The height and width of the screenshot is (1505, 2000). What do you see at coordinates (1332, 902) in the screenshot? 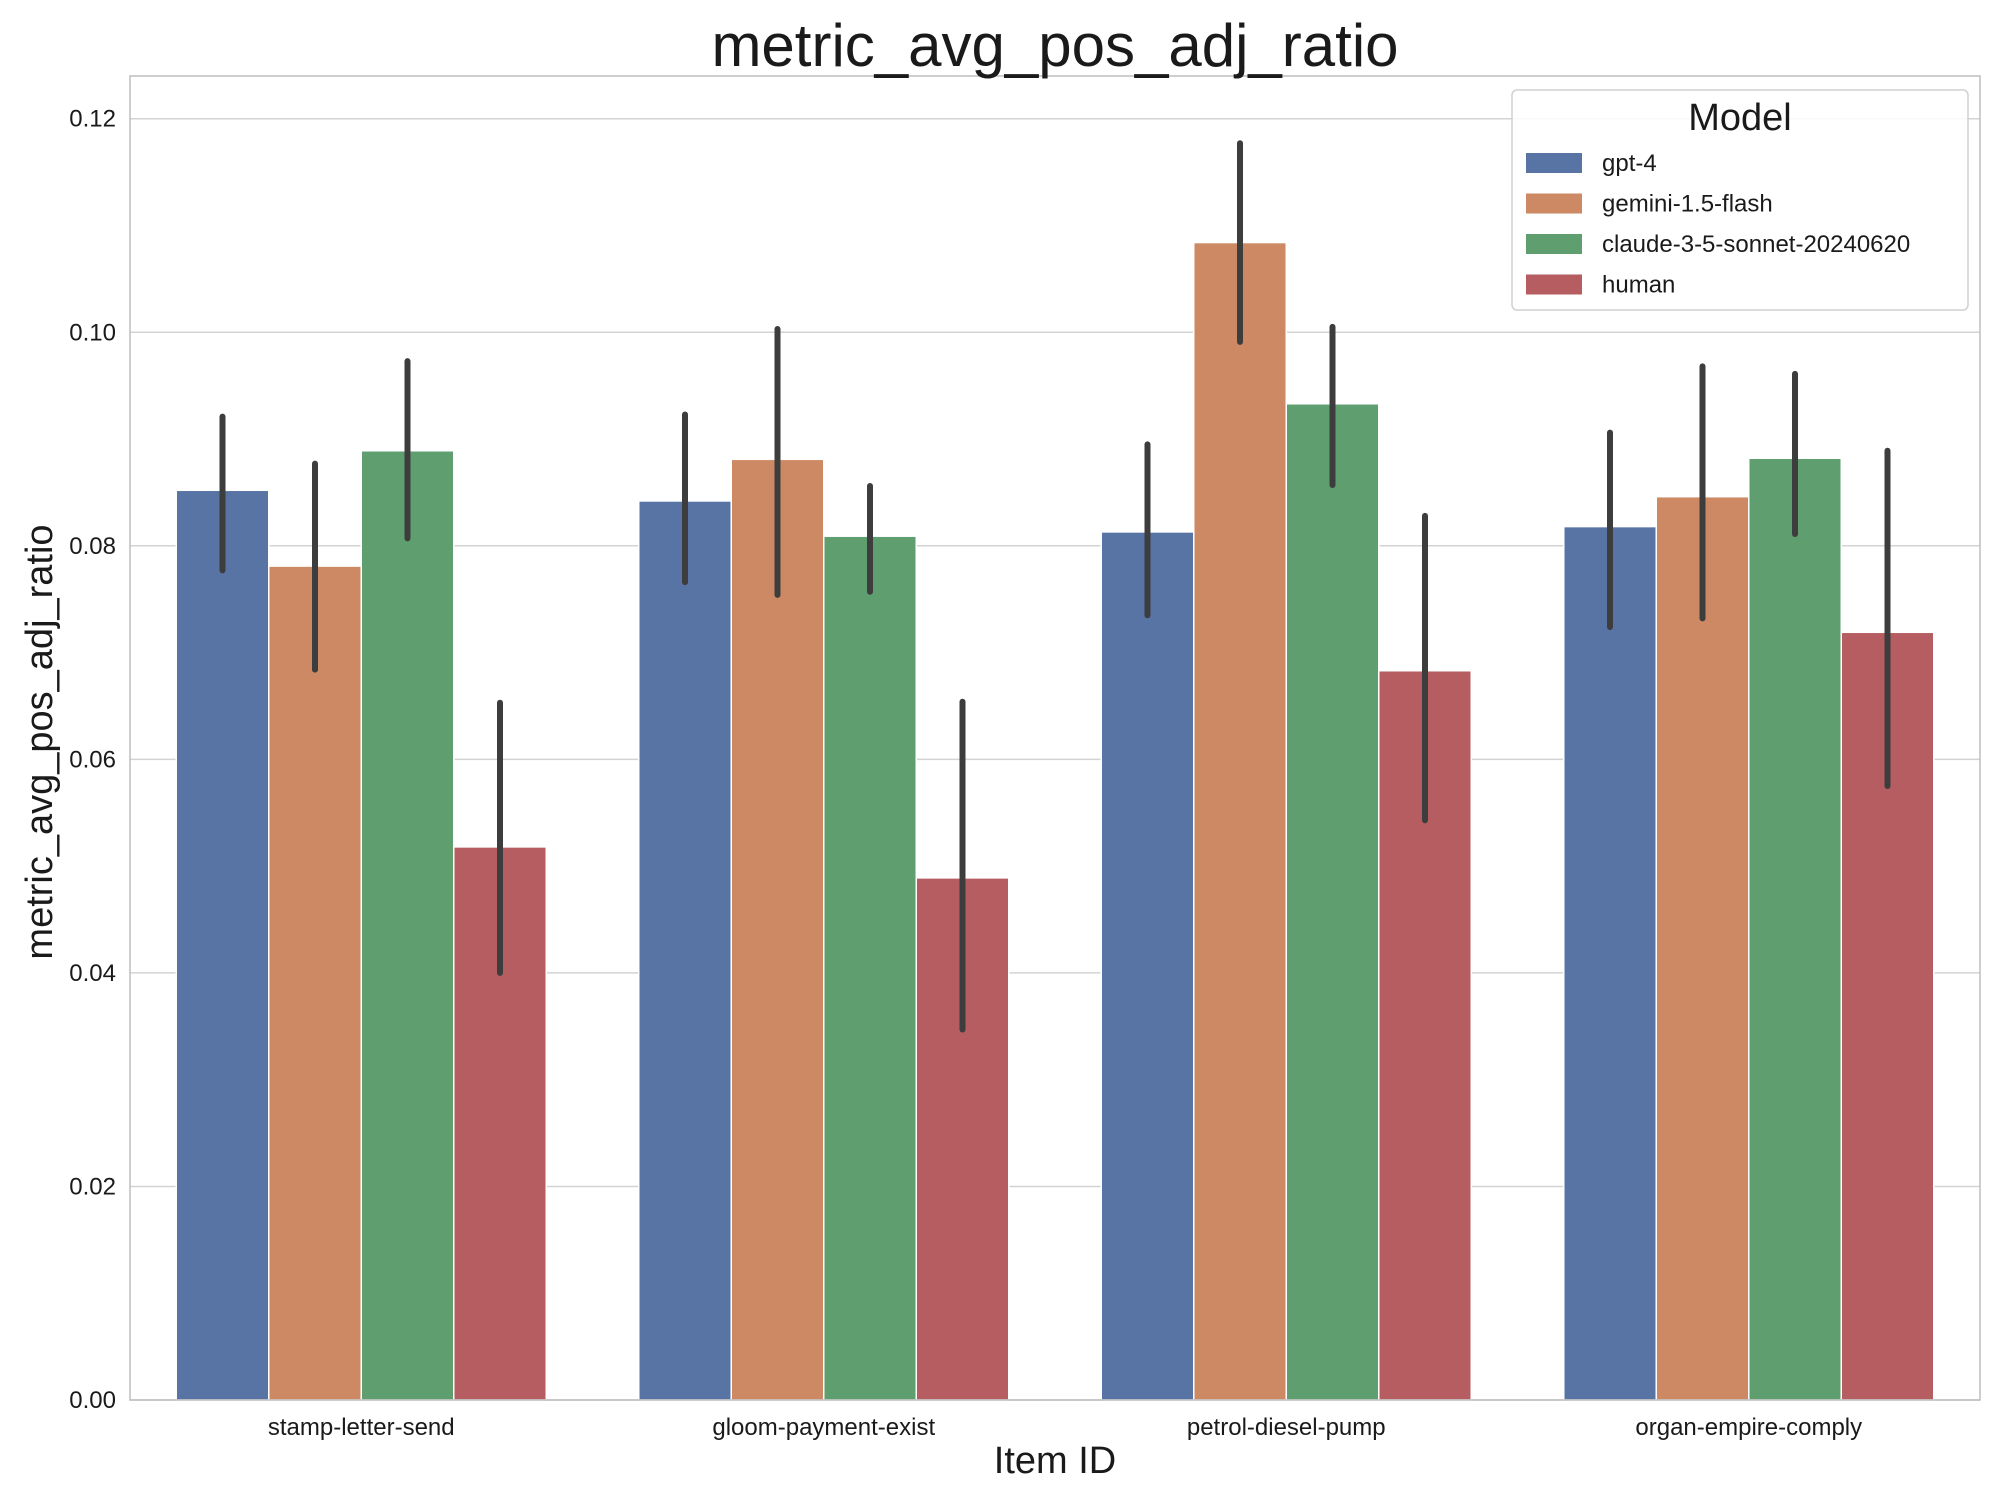
I see `bar-claude-3-5-sonnet-20240620-petrol-diesel-pump` at bounding box center [1332, 902].